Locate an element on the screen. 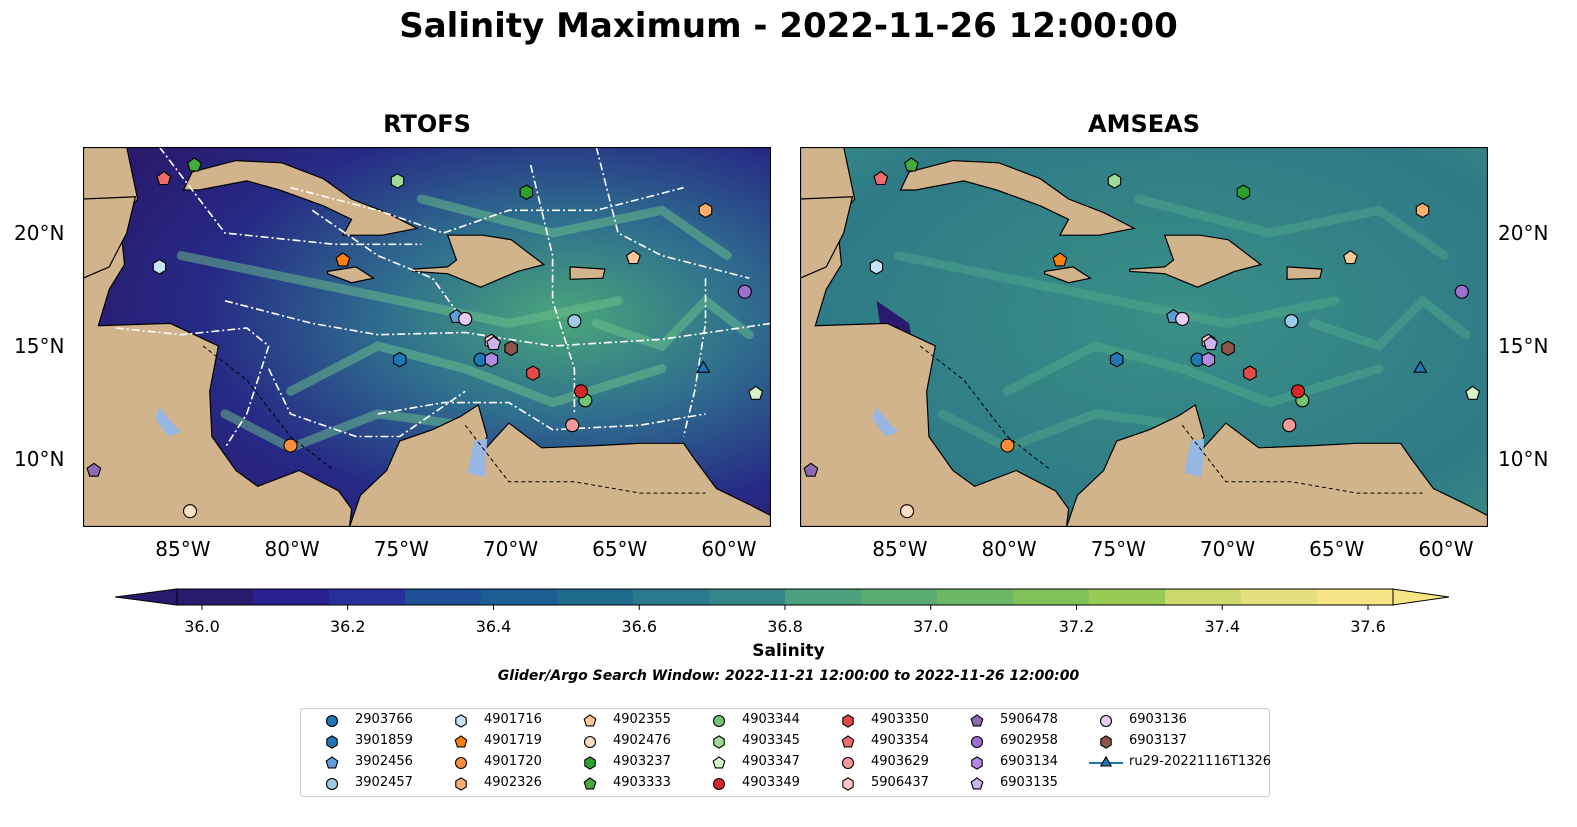 The height and width of the screenshot is (827, 1577). legend-label: 5906437 is located at coordinates (900, 782).